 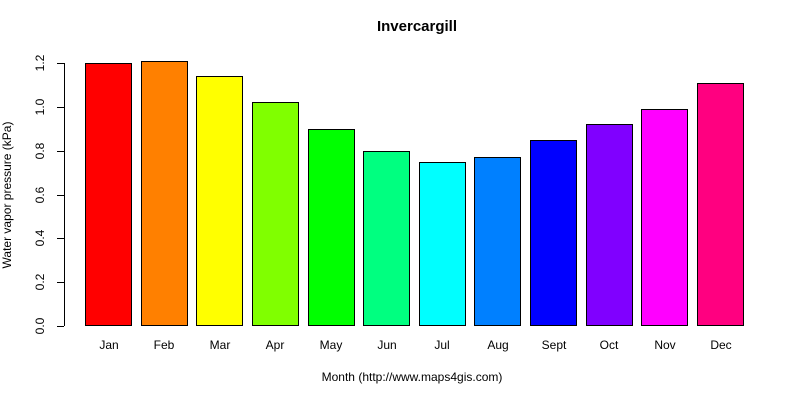 I want to click on y-tick-label: 0.0, so click(x=40, y=326).